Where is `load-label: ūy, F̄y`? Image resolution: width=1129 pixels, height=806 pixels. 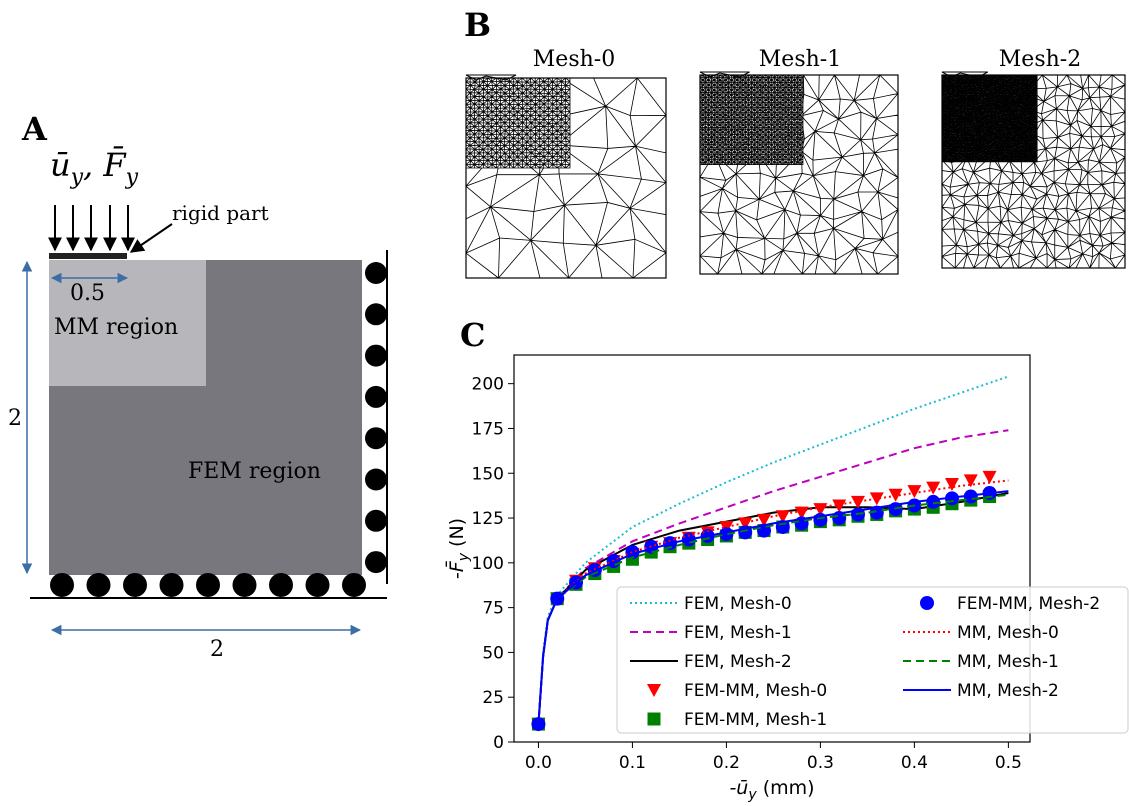
load-label: ūy, F̄y is located at coordinates (94, 168).